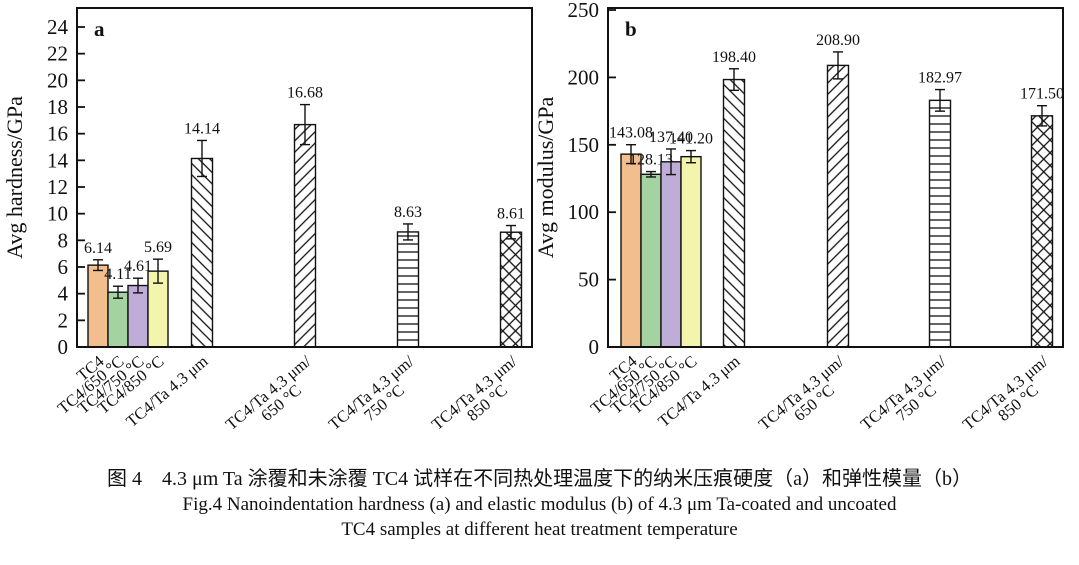 Image resolution: width=1079 pixels, height=565 pixels. What do you see at coordinates (57, 187) in the screenshot?
I see `y-tick-label: 12` at bounding box center [57, 187].